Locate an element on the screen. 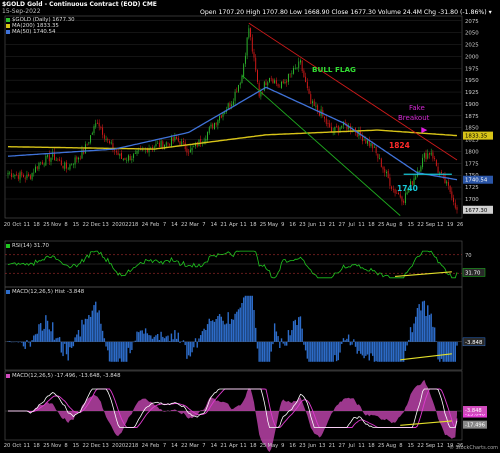 The image size is (500, 453). x-tick-label: 13 is located at coordinates (322, 225).